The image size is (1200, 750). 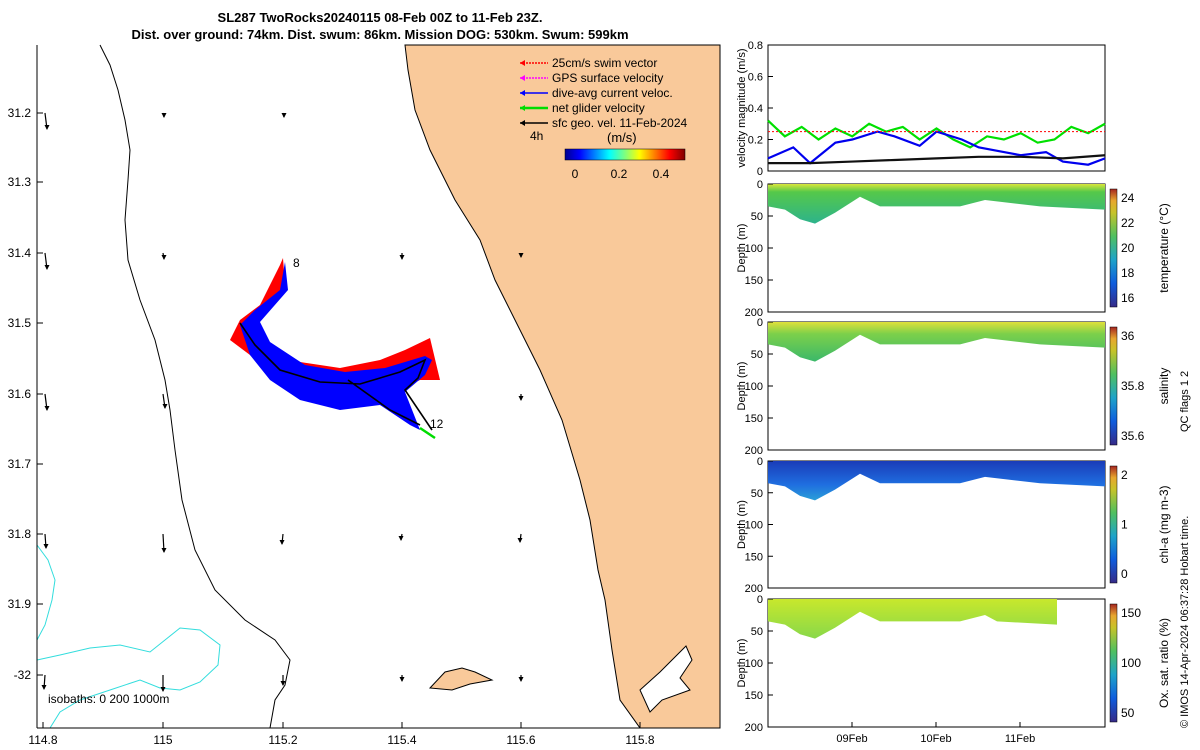 I want to click on estuary, so click(x=666, y=679).